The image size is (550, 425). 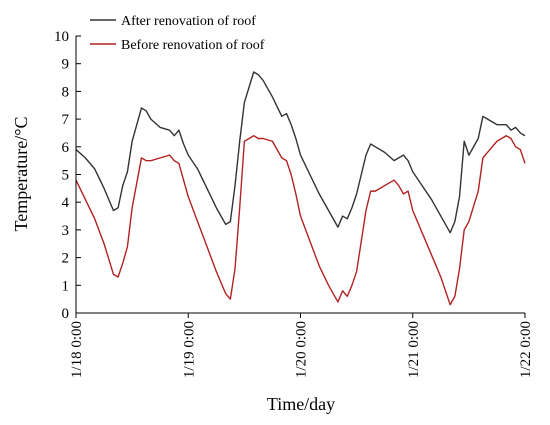 I want to click on y-axis-title: Temperature/°C, so click(x=21, y=174).